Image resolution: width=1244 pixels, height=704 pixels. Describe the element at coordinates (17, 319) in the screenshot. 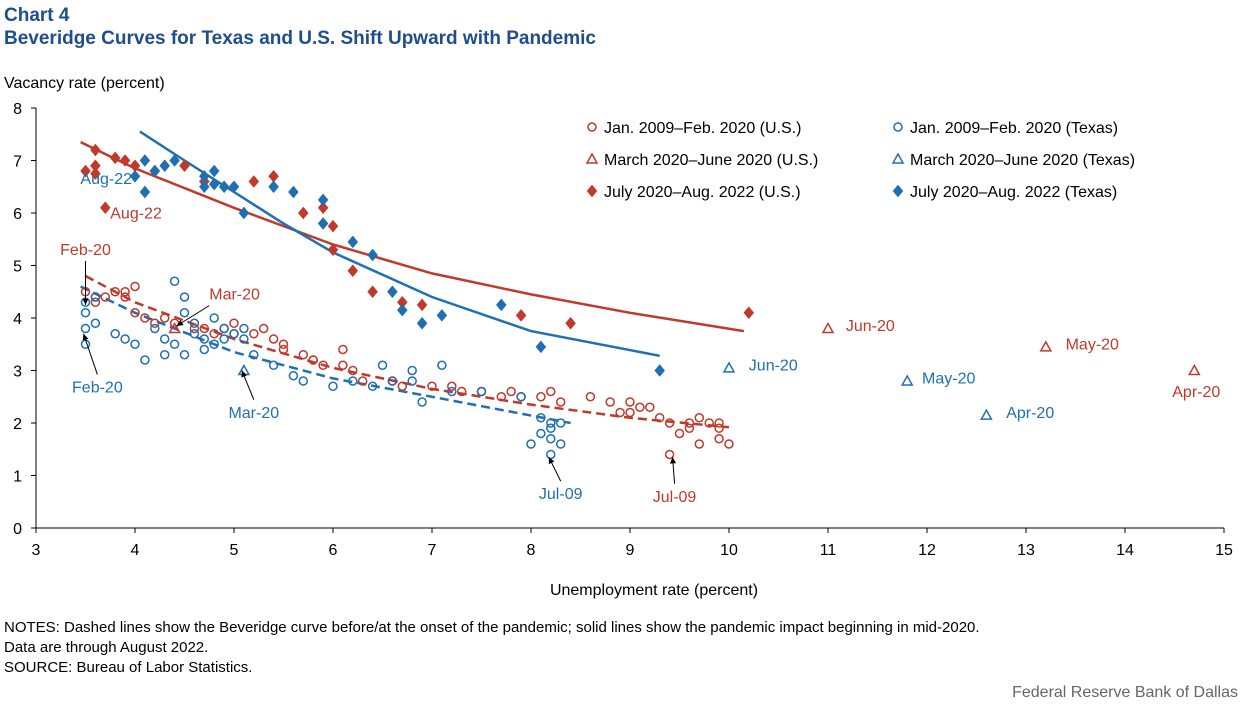

I see `y-tick-label: 4` at that location.